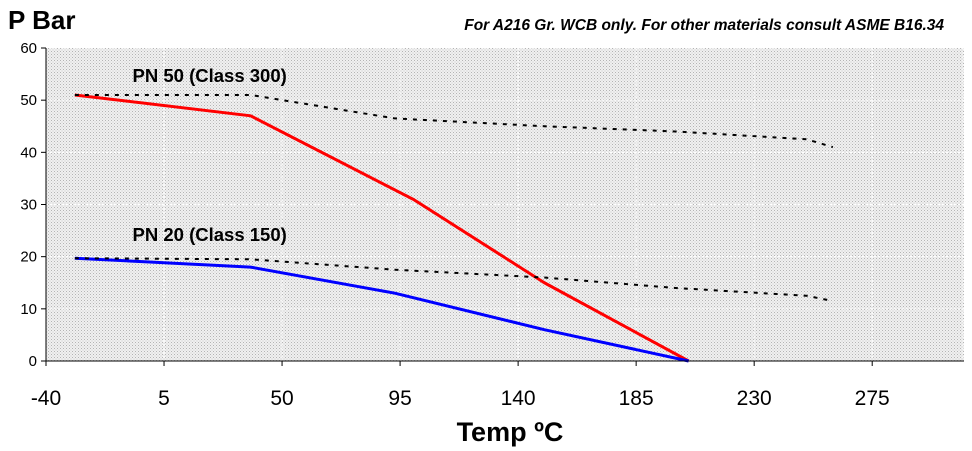 The width and height of the screenshot is (972, 451). I want to click on y-tick-label: 0, so click(33, 361).